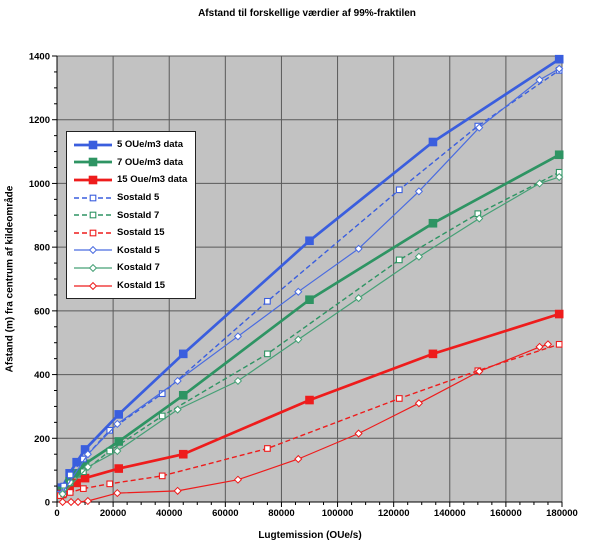 The width and height of the screenshot is (600, 555). What do you see at coordinates (138, 198) in the screenshot?
I see `legend-label: Sostald 5` at bounding box center [138, 198].